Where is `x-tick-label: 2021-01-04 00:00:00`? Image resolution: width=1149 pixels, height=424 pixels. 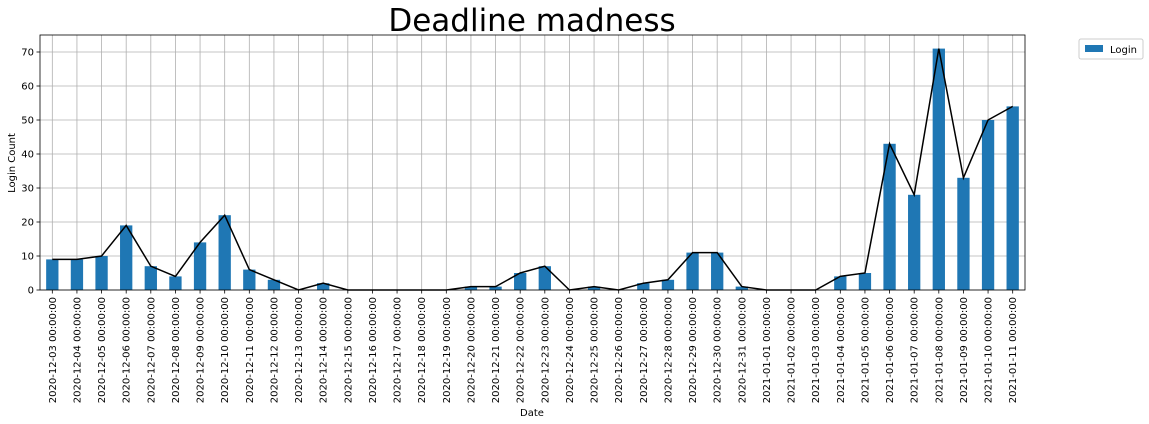 x-tick-label: 2021-01-04 00:00:00 is located at coordinates (841, 350).